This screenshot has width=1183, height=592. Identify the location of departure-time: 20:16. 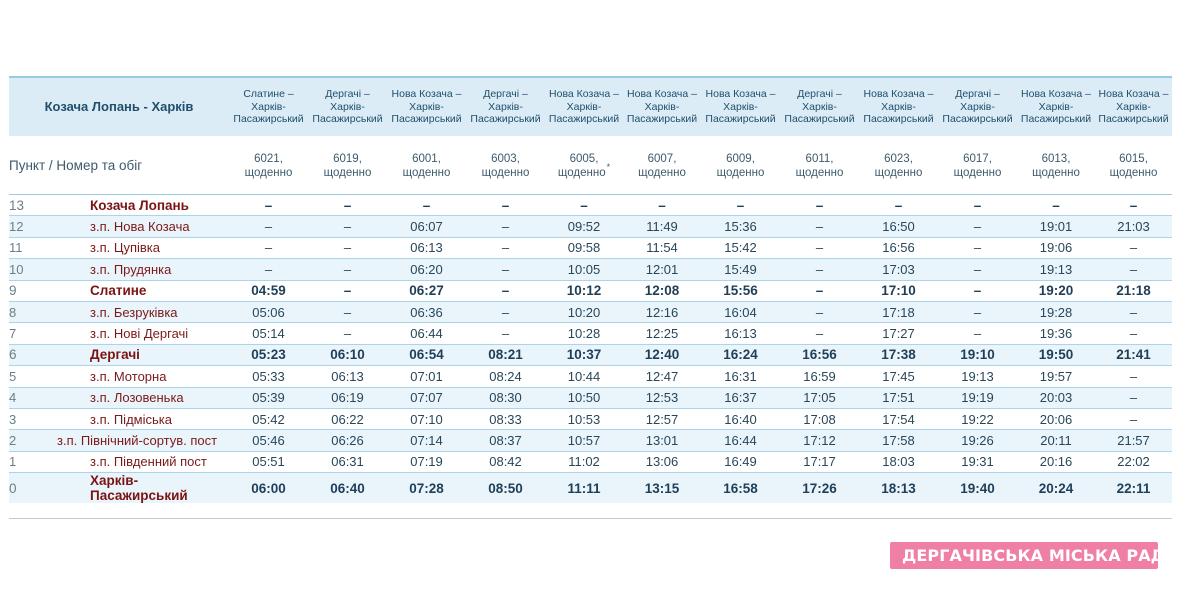
(1056, 462).